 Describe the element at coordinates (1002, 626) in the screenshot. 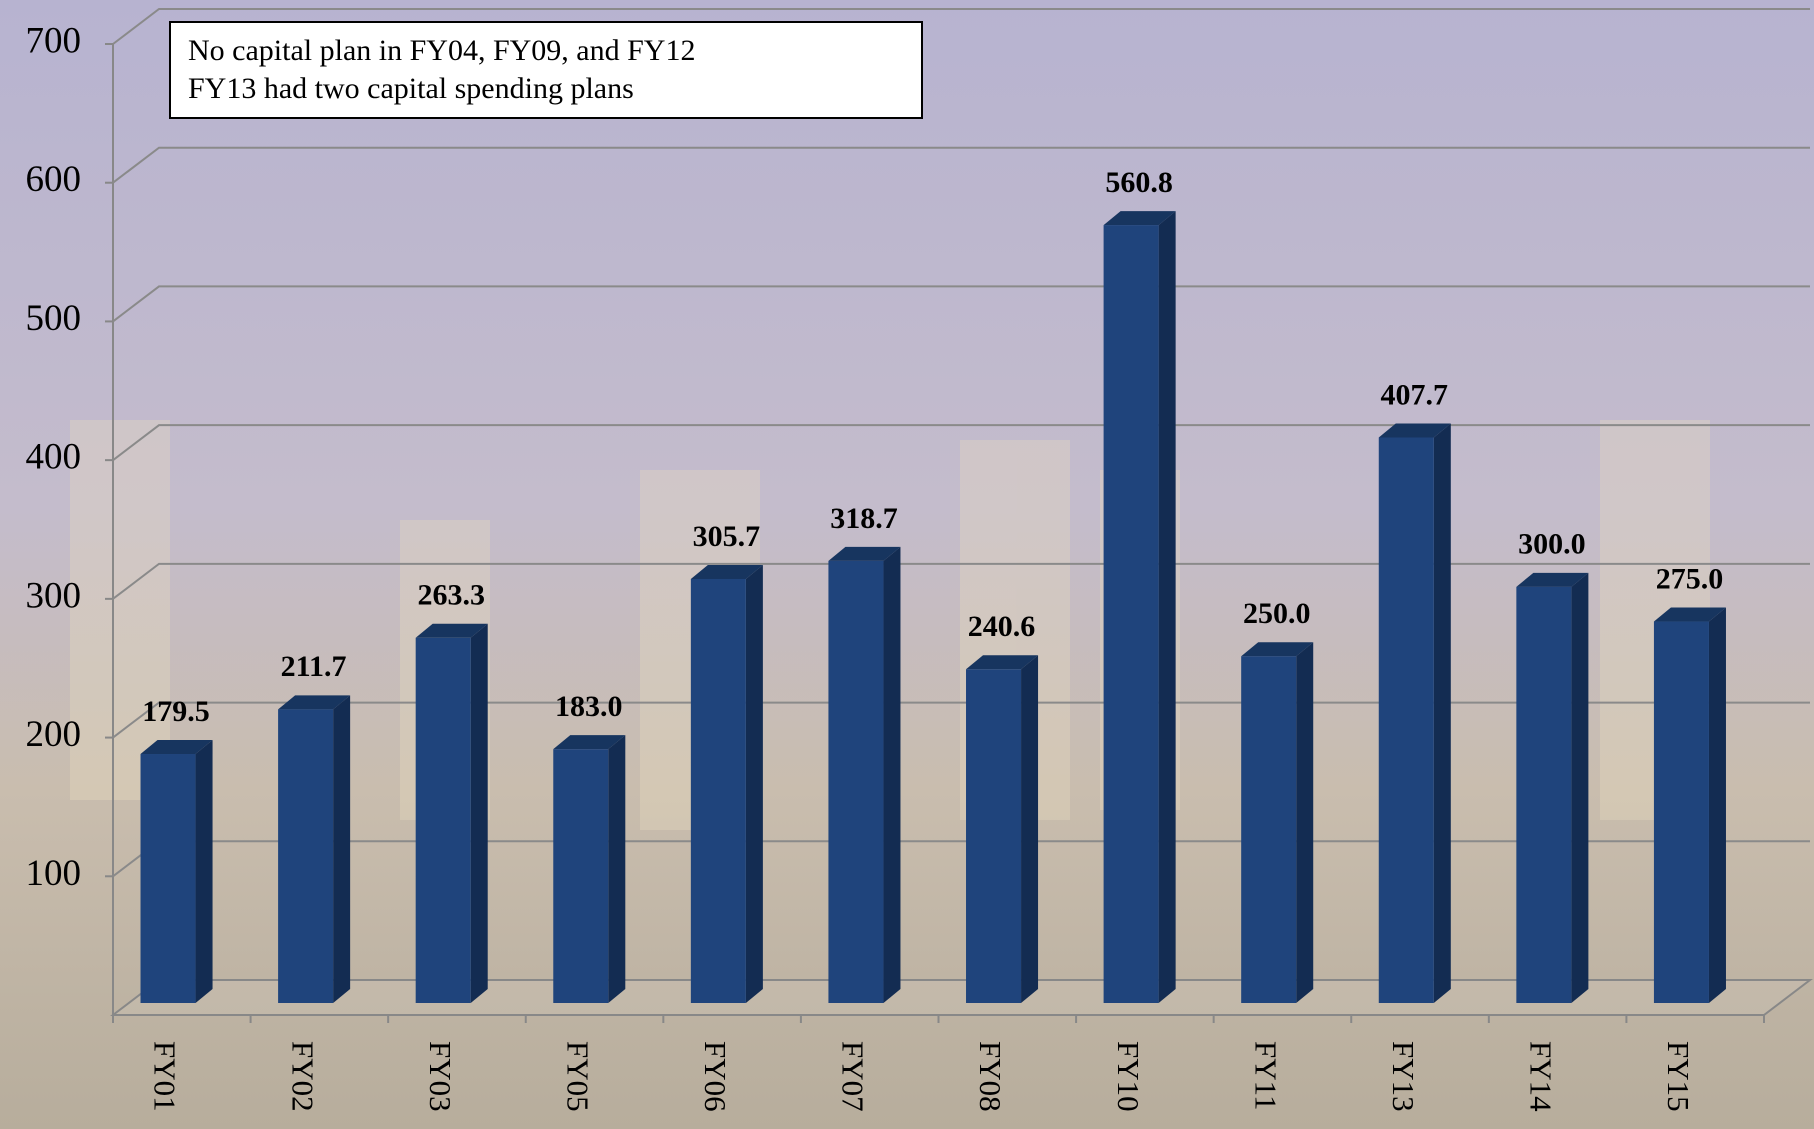

I see `value-label: 240.6` at that location.